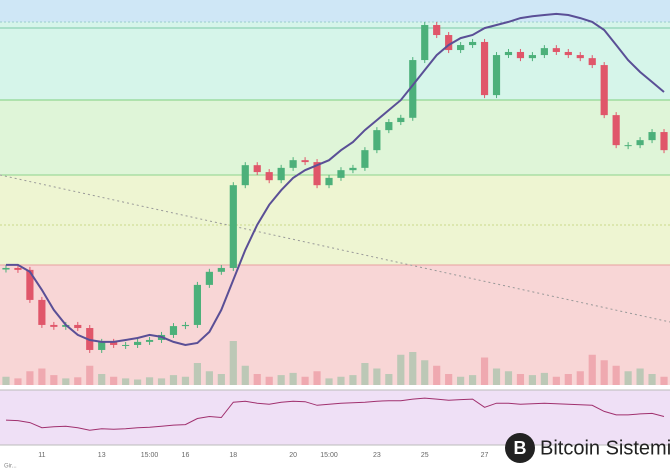  I want to click on logo, so click(520, 448).